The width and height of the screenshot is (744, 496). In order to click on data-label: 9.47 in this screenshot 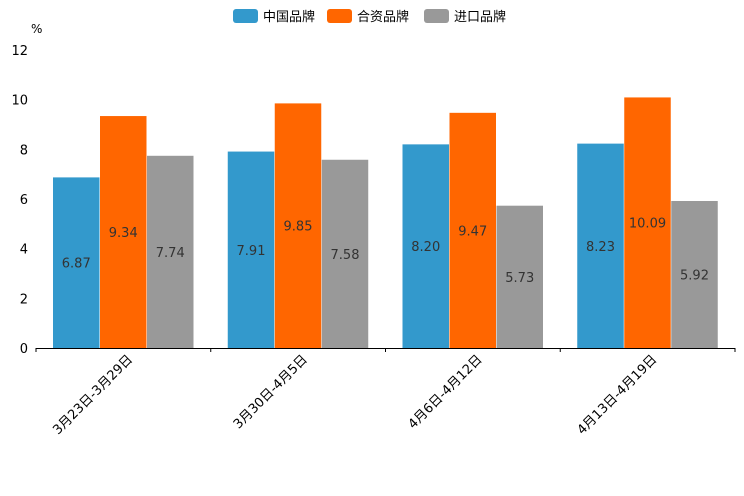, I will do `click(472, 231)`.